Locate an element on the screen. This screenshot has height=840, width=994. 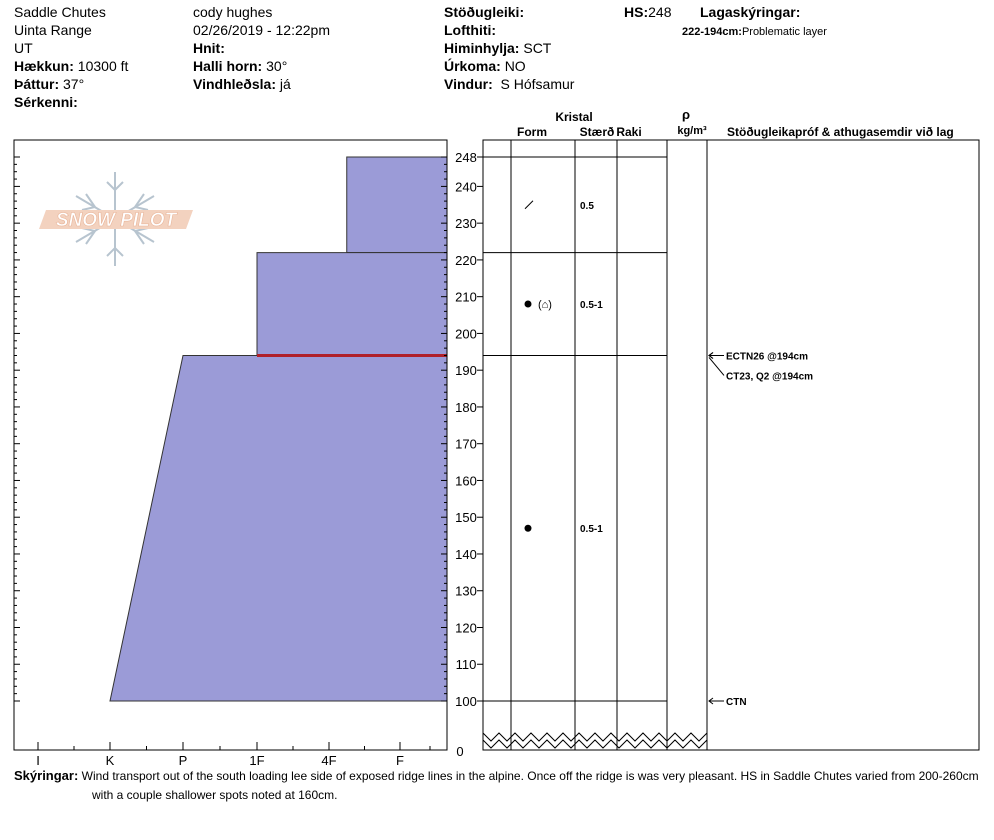
depth-label-190: 190 is located at coordinates (466, 370).